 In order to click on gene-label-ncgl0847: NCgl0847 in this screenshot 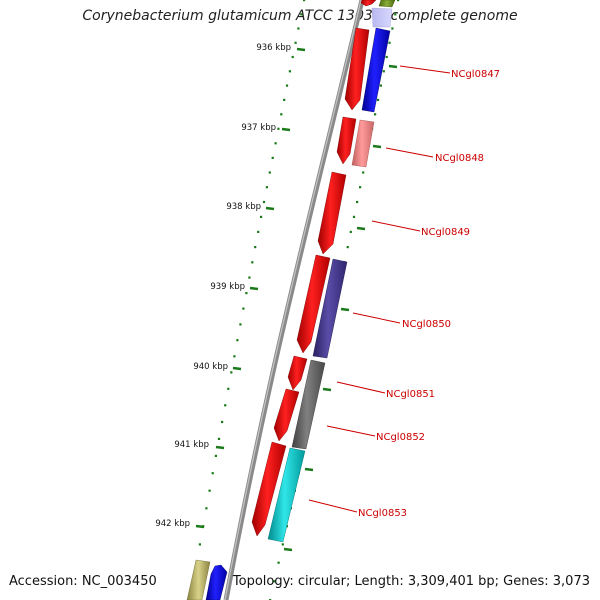, I will do `click(475, 74)`.